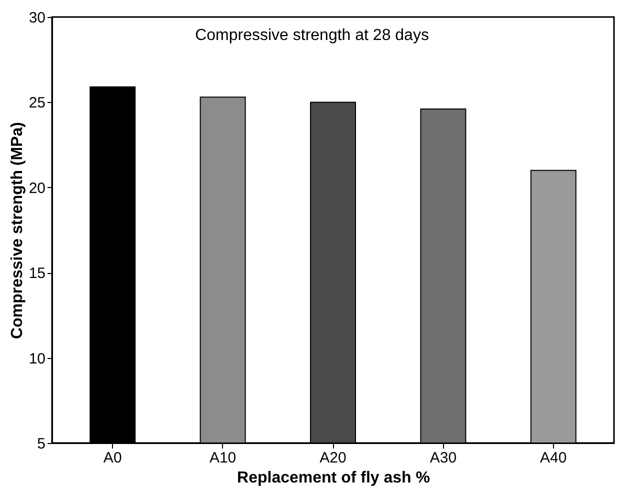 This screenshot has width=634, height=493. I want to click on y-tick-label: 5, so click(41, 444).